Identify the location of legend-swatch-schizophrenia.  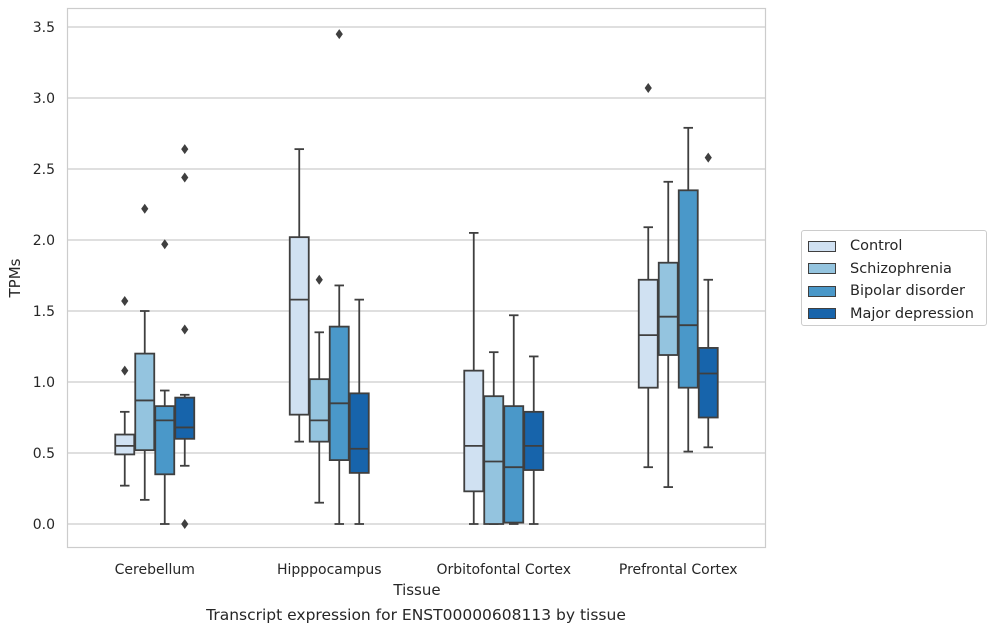
(822, 269).